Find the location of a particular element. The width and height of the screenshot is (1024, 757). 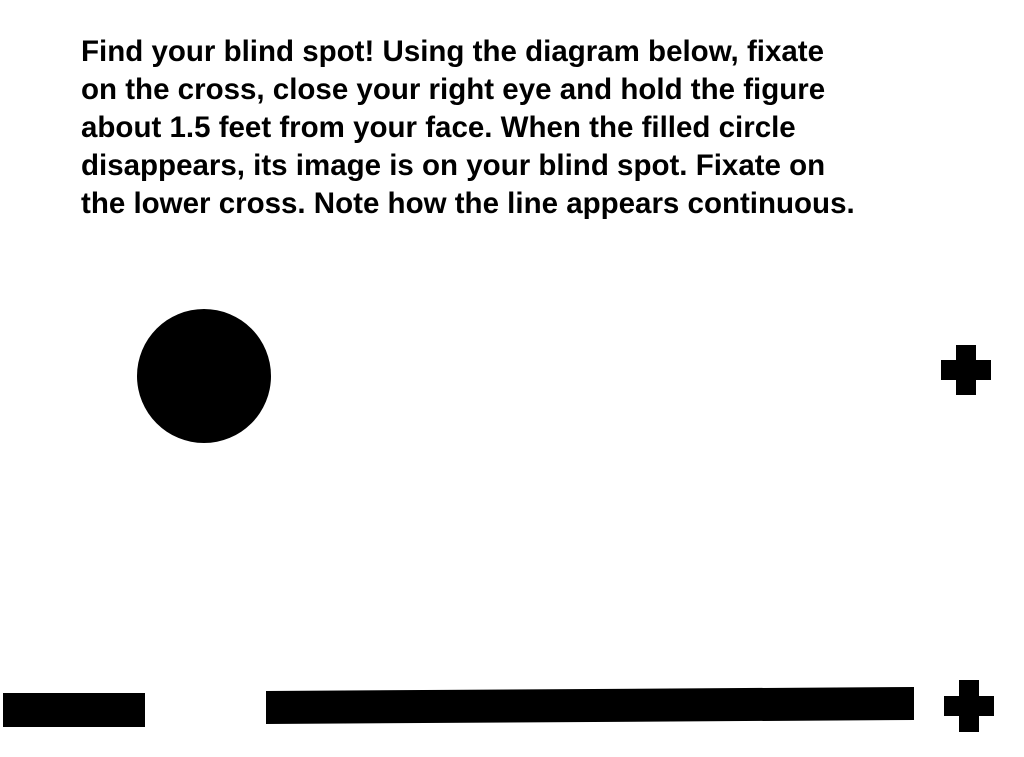

line-right-segment is located at coordinates (590, 705).